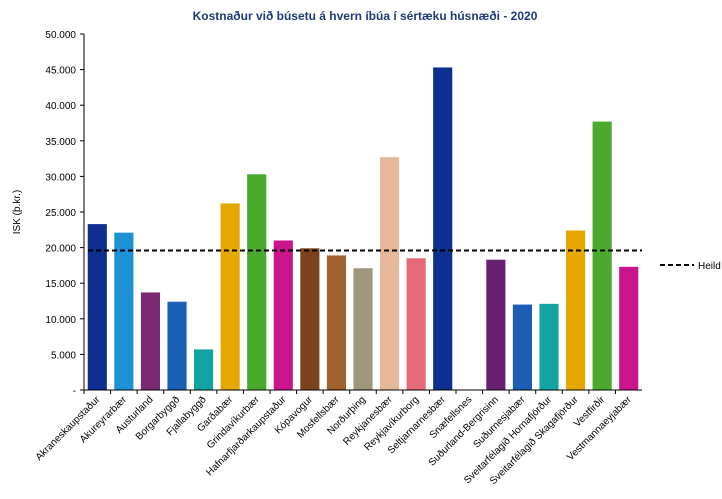  Describe the element at coordinates (60, 249) in the screenshot. I see `y-tick-label: 20.000` at that location.